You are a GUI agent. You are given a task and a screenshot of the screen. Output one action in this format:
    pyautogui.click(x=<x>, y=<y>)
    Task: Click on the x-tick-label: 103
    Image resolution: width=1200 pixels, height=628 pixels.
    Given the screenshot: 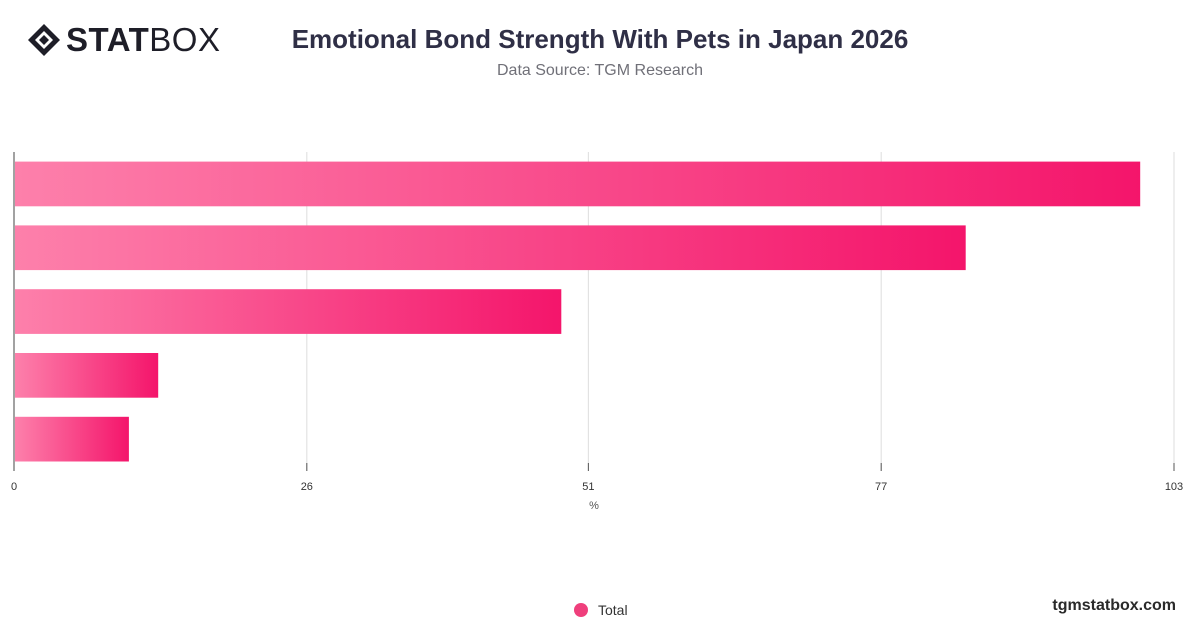 What is the action you would take?
    pyautogui.click(x=1174, y=487)
    